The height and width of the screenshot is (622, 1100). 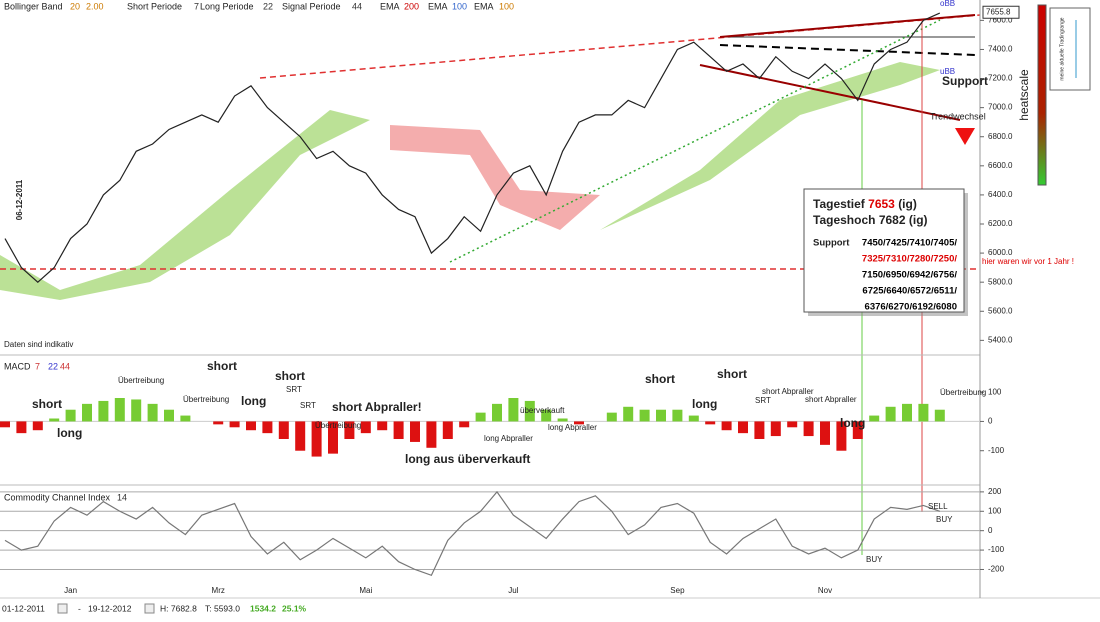 What do you see at coordinates (472, 533) in the screenshot?
I see `line` at bounding box center [472, 533].